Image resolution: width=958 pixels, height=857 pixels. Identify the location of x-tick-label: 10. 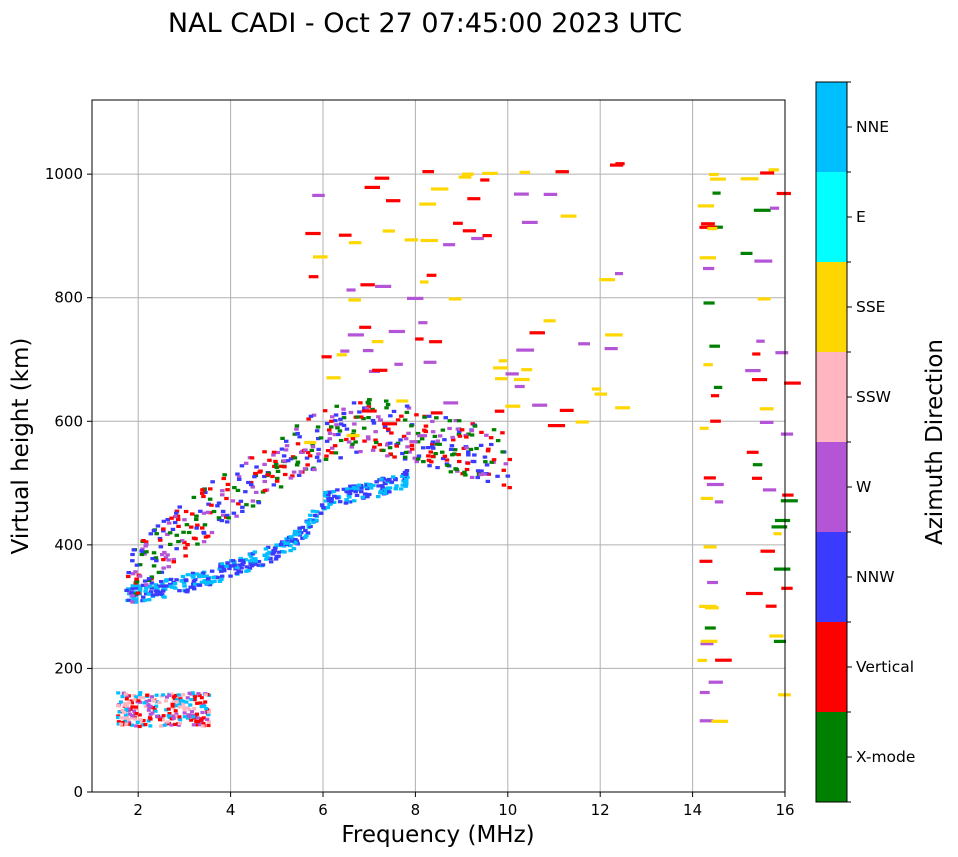
(507, 810).